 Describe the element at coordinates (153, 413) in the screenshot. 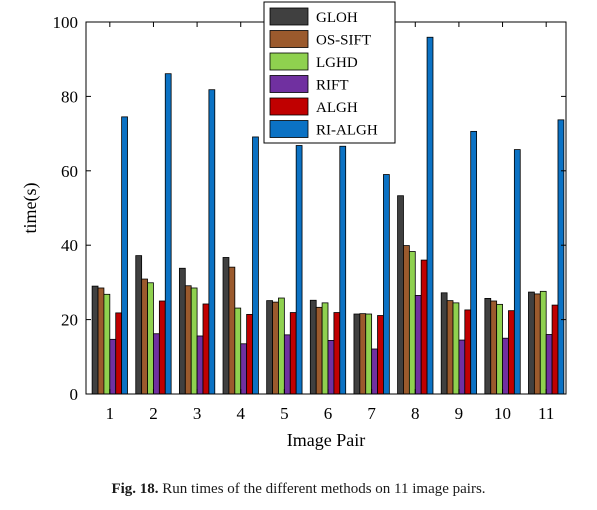

I see `x-tick-label: 2` at that location.